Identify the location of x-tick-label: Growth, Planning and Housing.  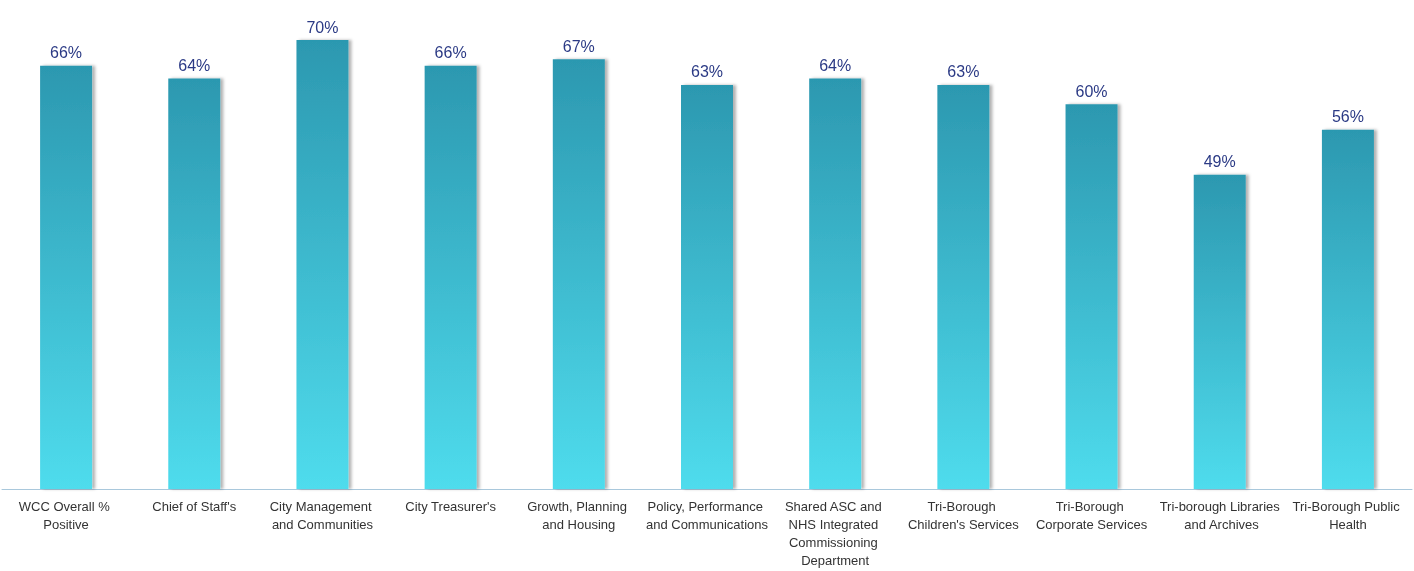
(579, 515).